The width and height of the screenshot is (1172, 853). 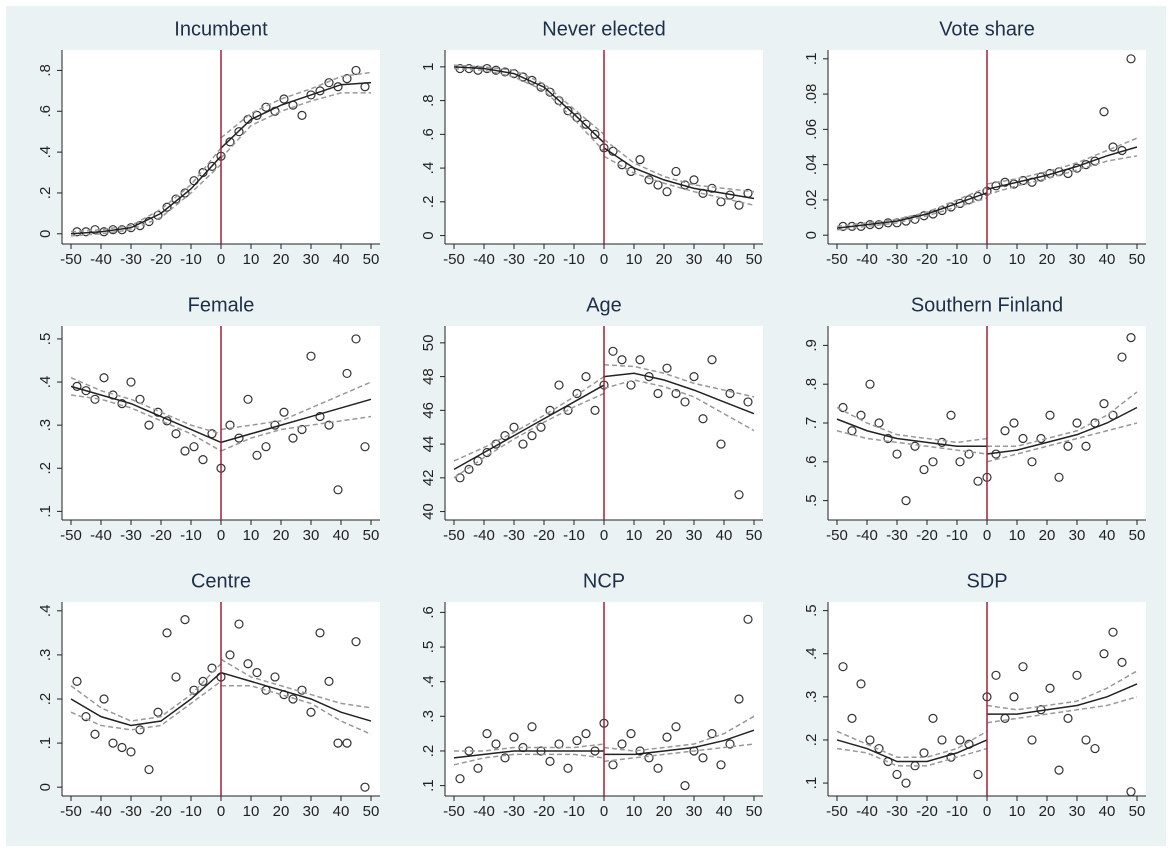 I want to click on panel-title: Incumbent, so click(x=221, y=29).